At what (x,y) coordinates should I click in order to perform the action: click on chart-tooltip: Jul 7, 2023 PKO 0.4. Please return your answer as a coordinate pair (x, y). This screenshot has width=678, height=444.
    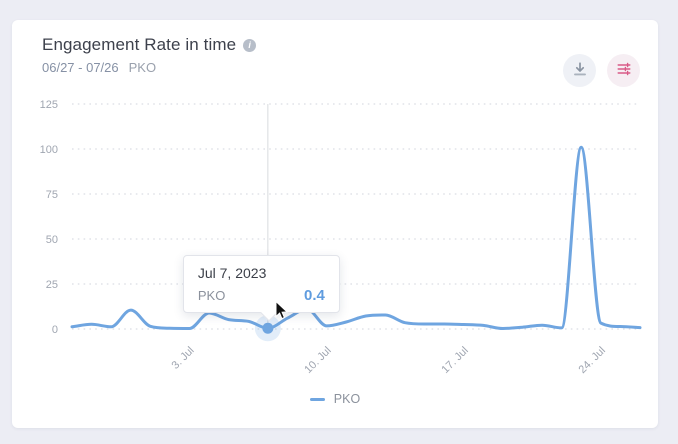
    Looking at the image, I should click on (261, 288).